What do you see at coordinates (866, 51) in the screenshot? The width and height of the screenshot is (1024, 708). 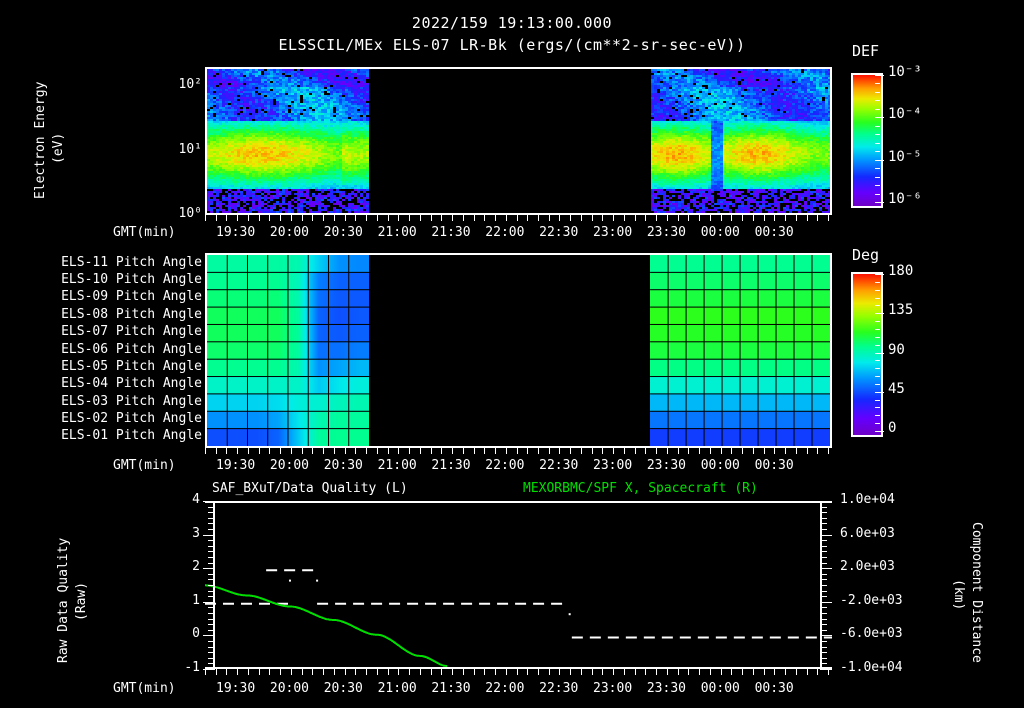 I see `def-colorbar-title: DEF` at bounding box center [866, 51].